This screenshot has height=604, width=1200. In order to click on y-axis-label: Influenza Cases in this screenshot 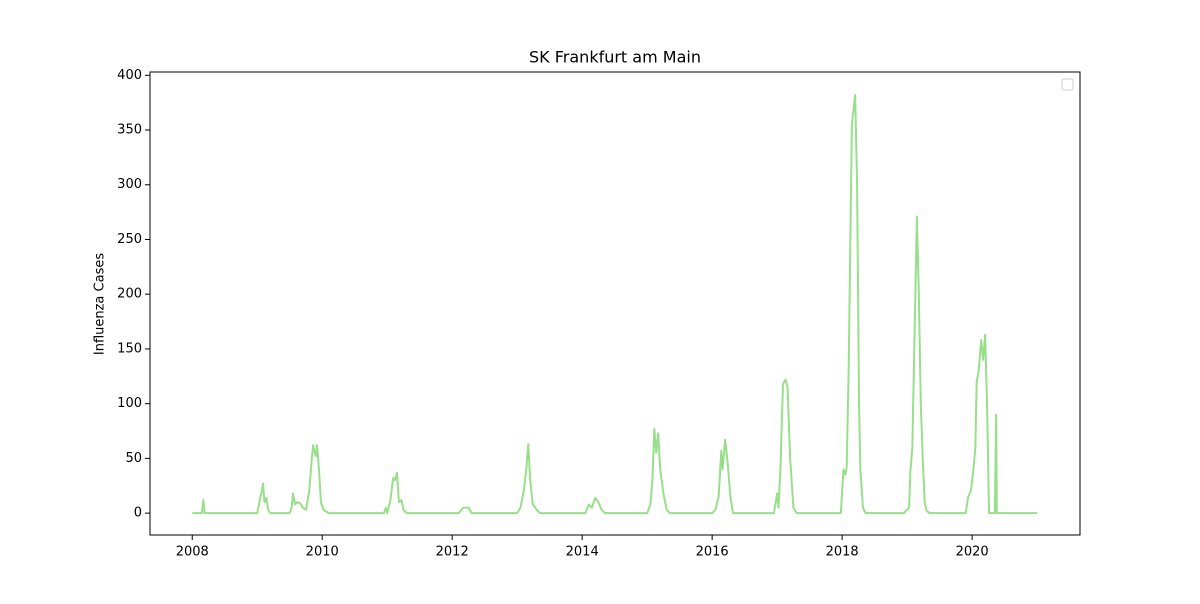, I will do `click(100, 304)`.